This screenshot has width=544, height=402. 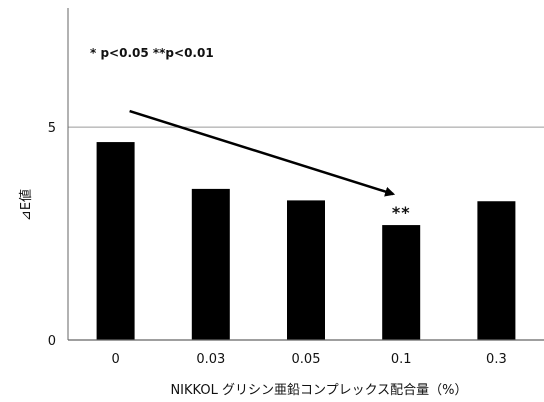 What do you see at coordinates (262, 153) in the screenshot?
I see `trend-arrow` at bounding box center [262, 153].